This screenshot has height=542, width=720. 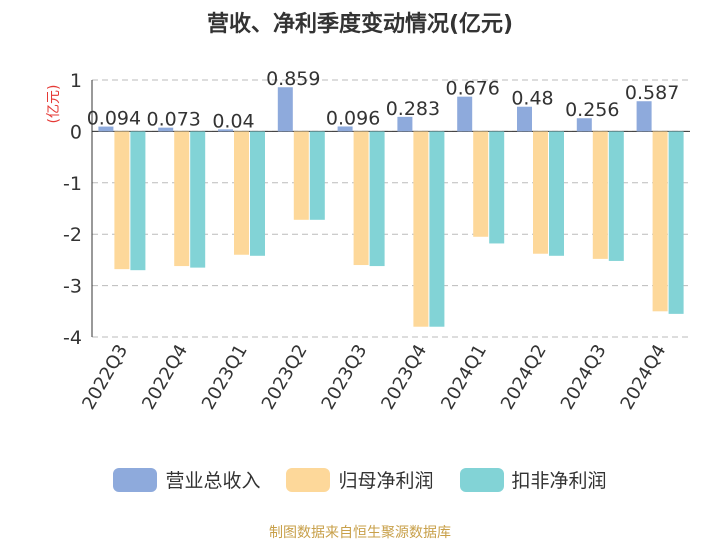 I want to click on bar-0-2023Q4, so click(x=405, y=124).